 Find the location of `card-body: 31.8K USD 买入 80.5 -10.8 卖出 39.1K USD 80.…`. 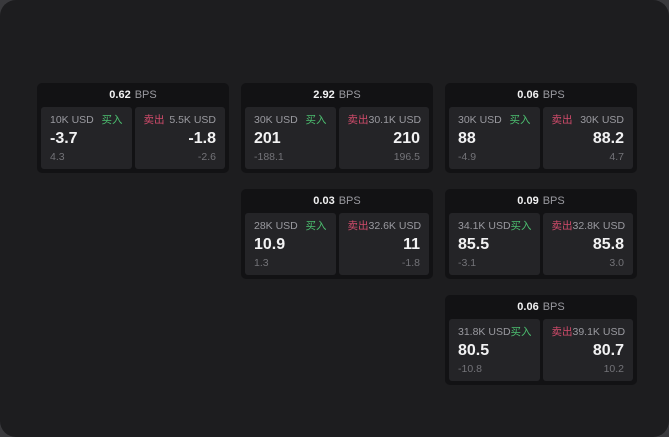

card-body: 31.8K USD 买入 80.5 -10.8 卖出 39.1K USD 80.… is located at coordinates (541, 352).